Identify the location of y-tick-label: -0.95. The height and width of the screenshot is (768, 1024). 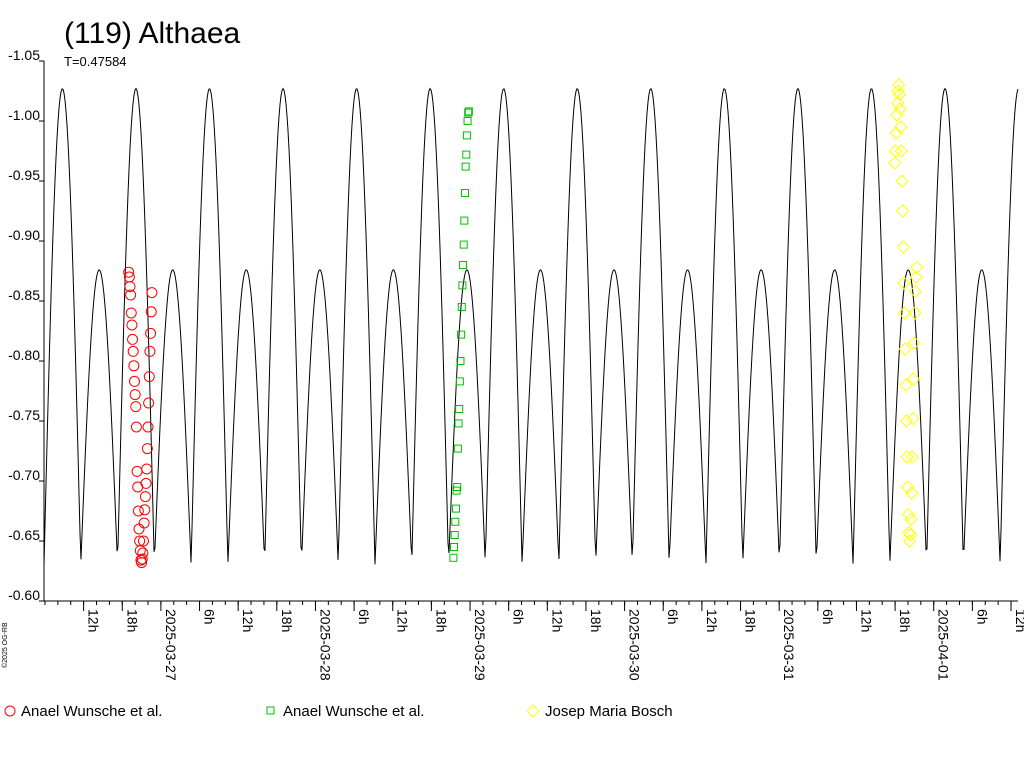
(24, 175).